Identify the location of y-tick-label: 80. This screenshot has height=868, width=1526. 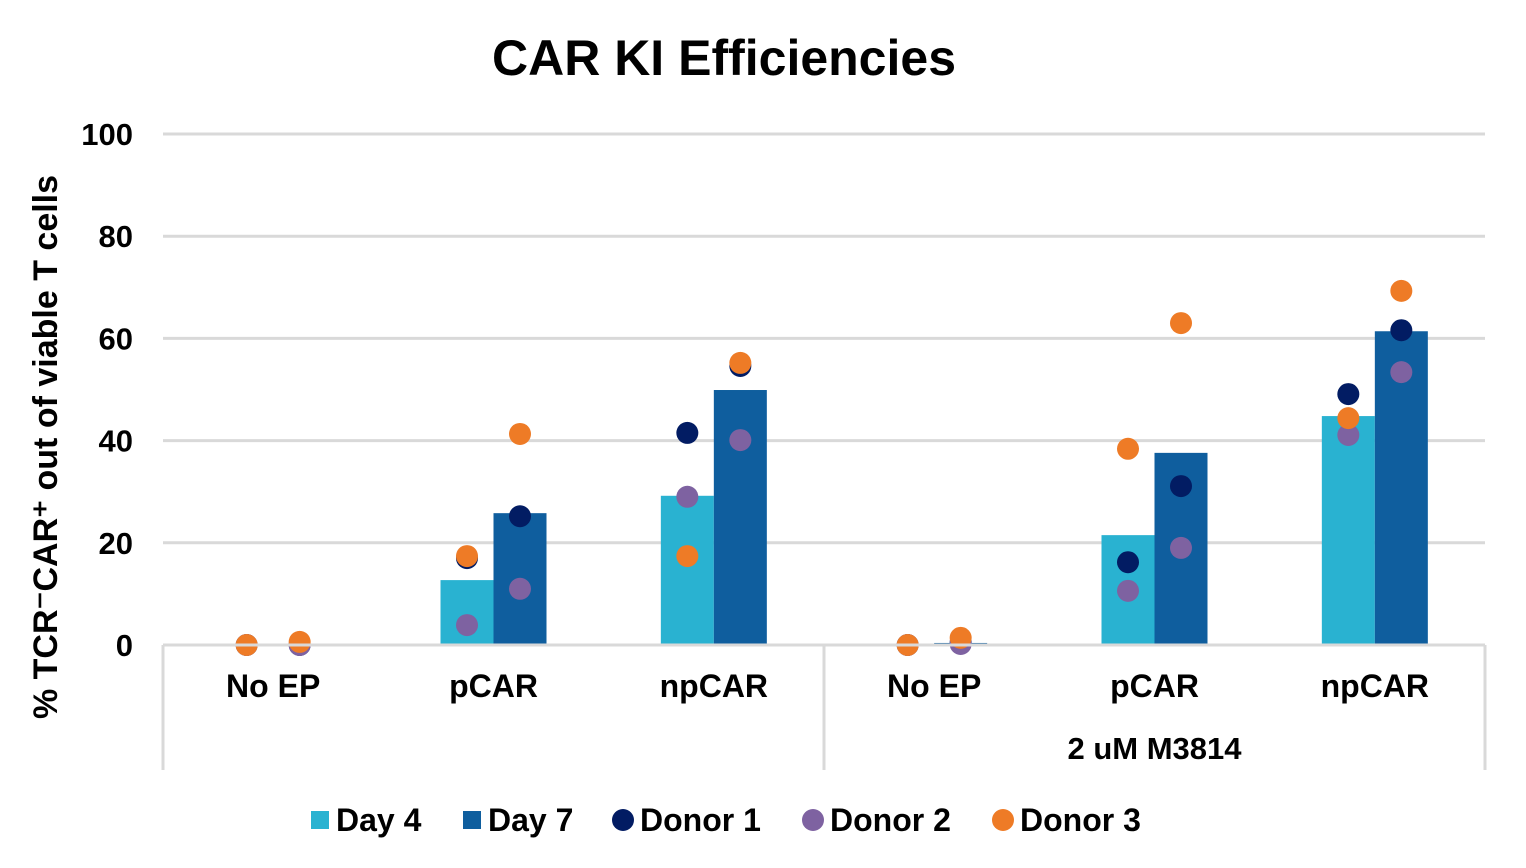
(116, 236).